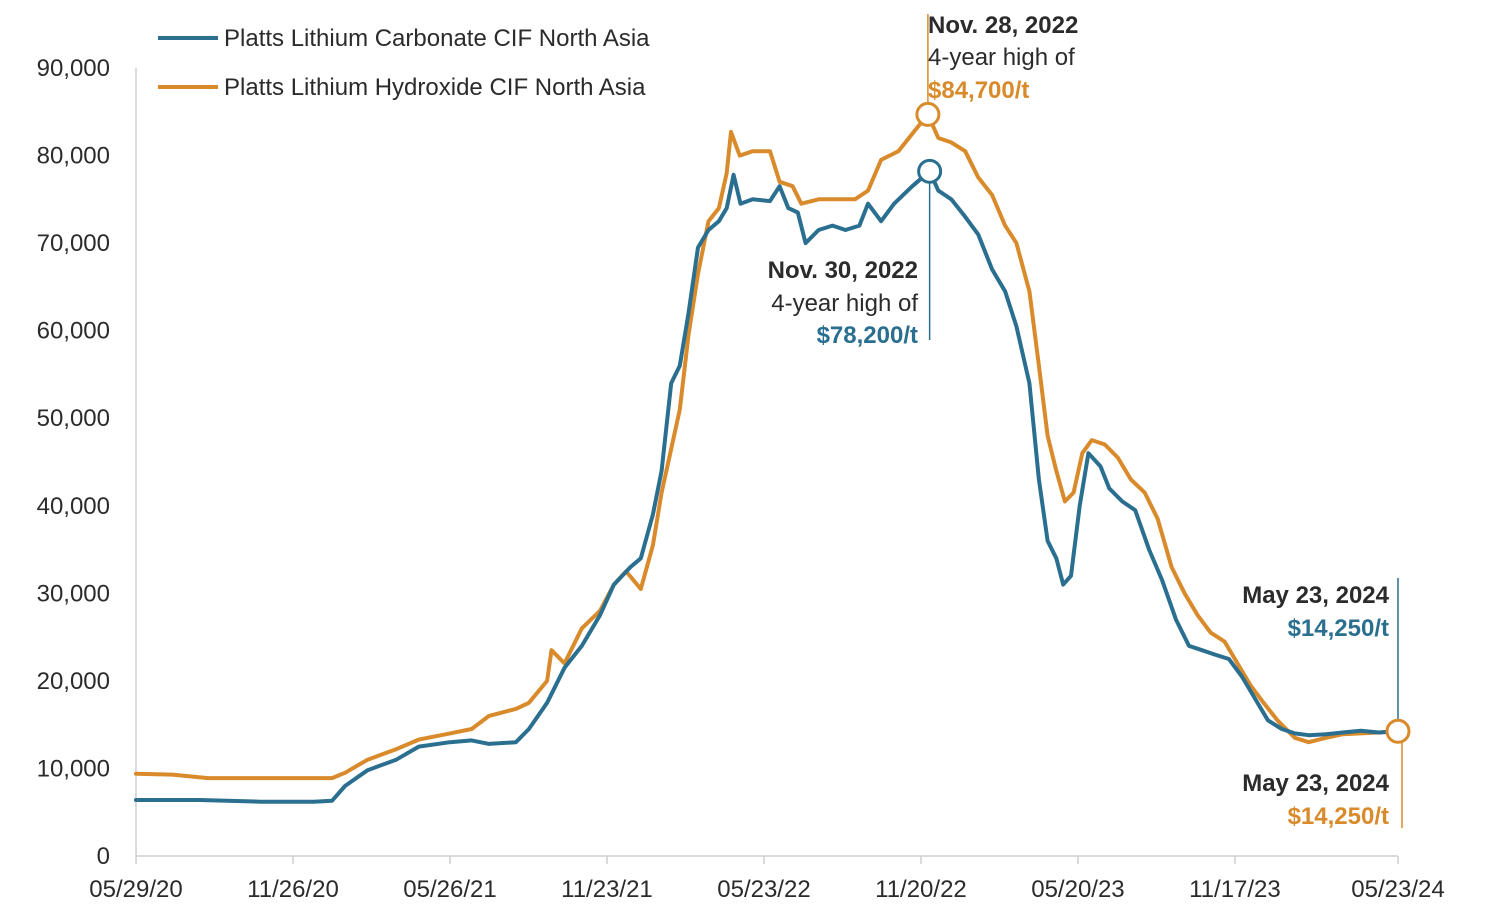 The width and height of the screenshot is (1498, 920). What do you see at coordinates (1003, 25) in the screenshot?
I see `annotation-hydroxide-peak-date: Nov. 28, 2022` at bounding box center [1003, 25].